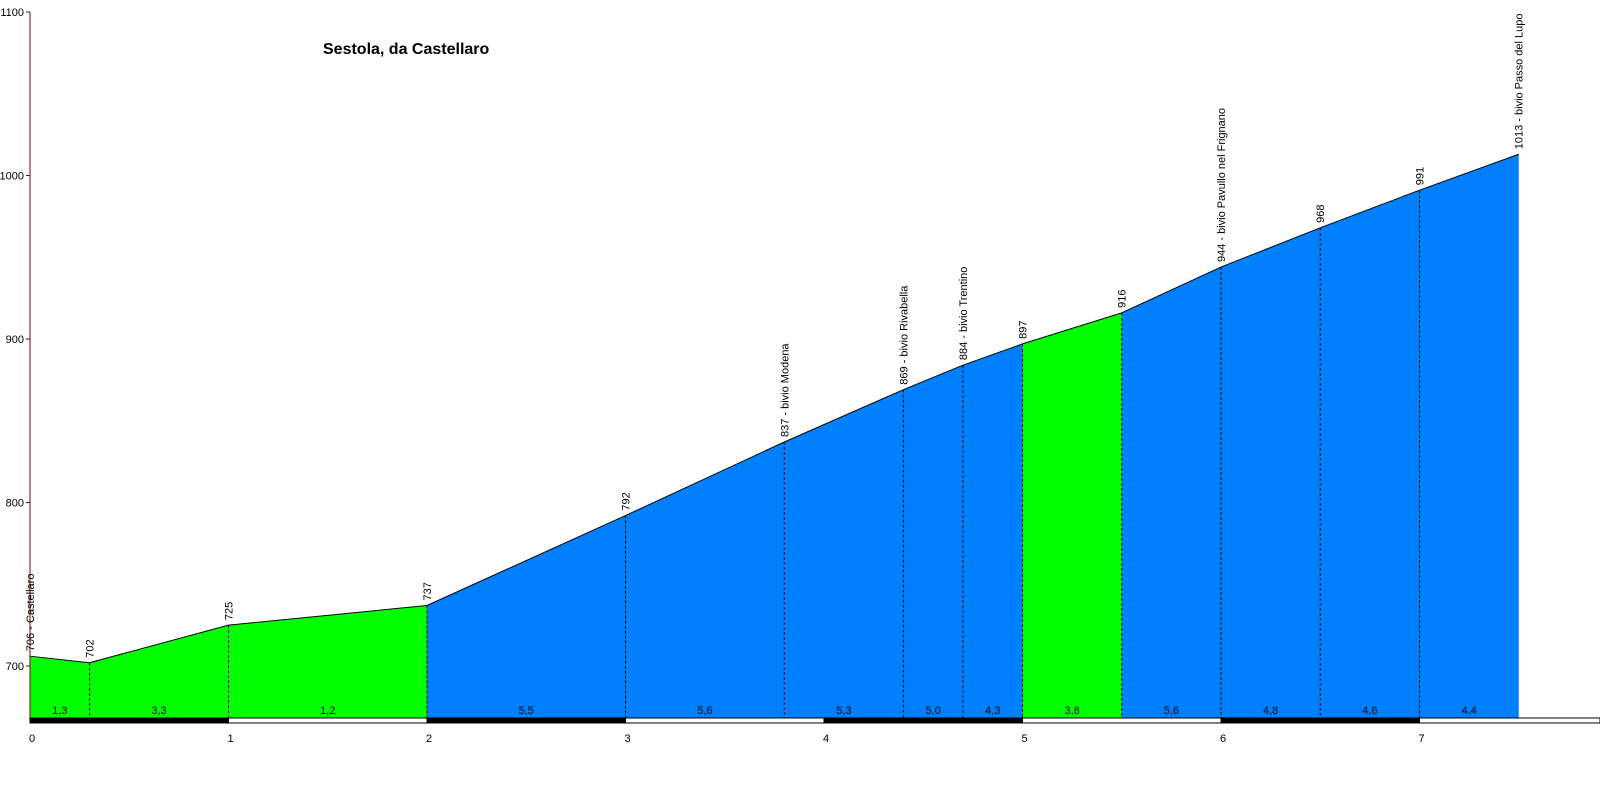 The height and width of the screenshot is (800, 1600). I want to click on point-elevation-label: 737, so click(428, 591).